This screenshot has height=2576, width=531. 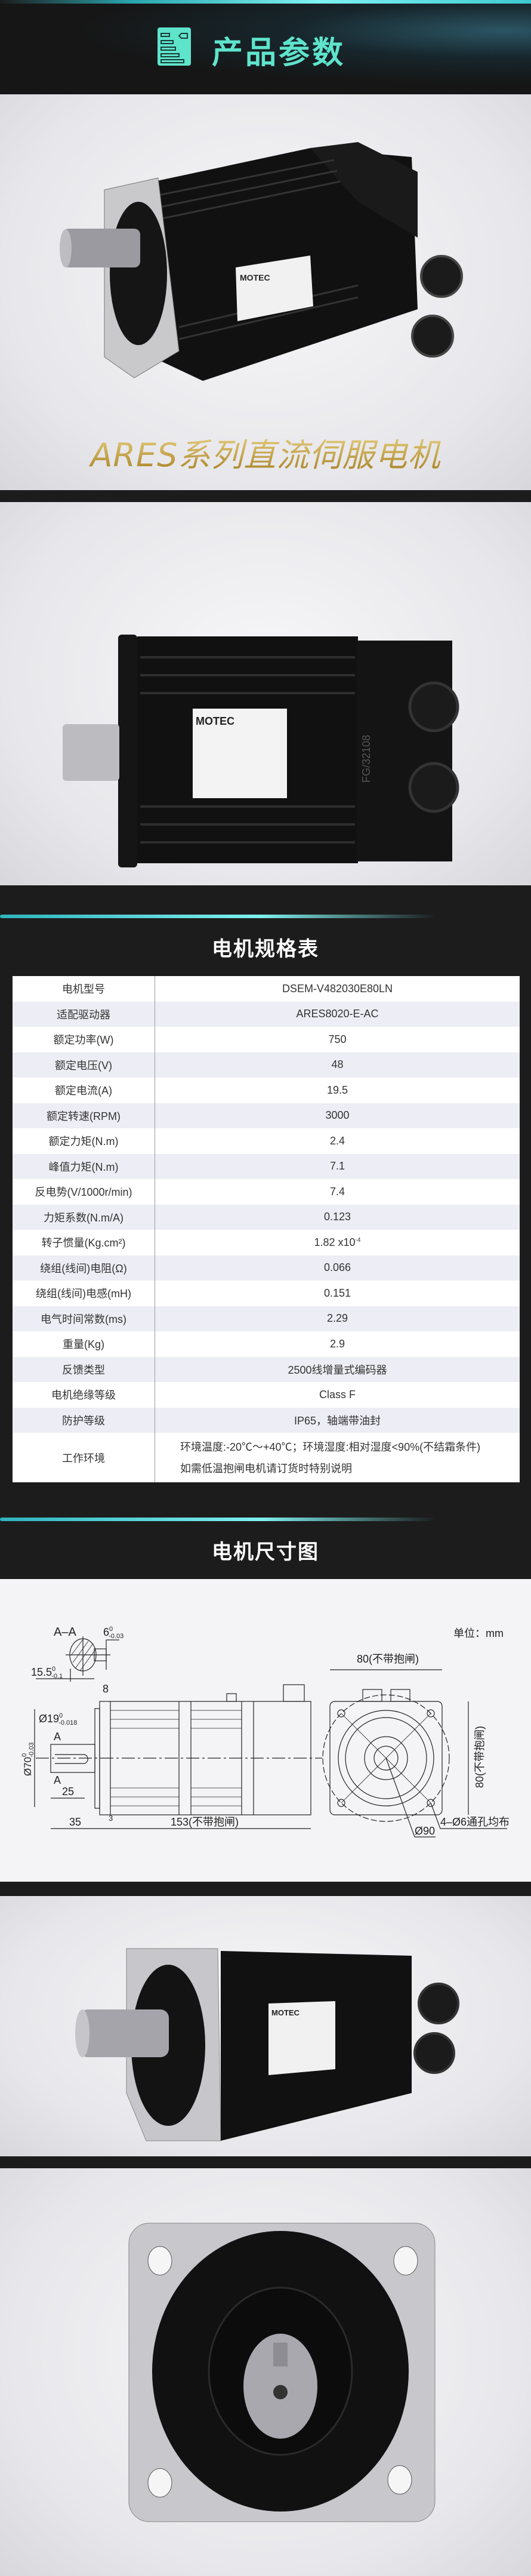 I want to click on spec-label: 转子惯量(Kg.cm²), so click(x=84, y=1242).